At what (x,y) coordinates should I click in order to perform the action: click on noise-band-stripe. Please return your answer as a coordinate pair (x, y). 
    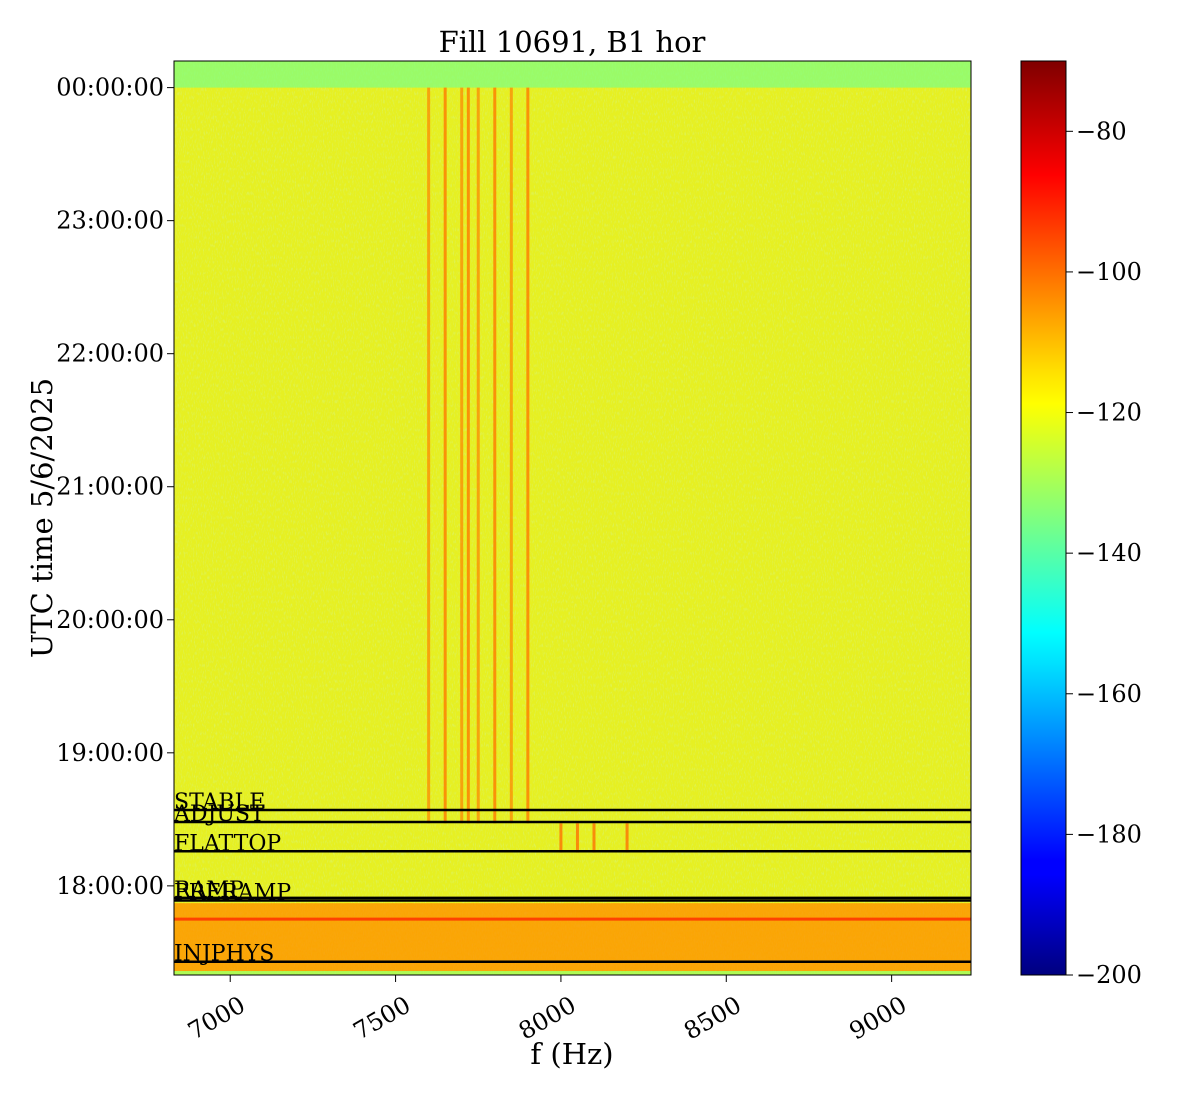
    Looking at the image, I should click on (572, 919).